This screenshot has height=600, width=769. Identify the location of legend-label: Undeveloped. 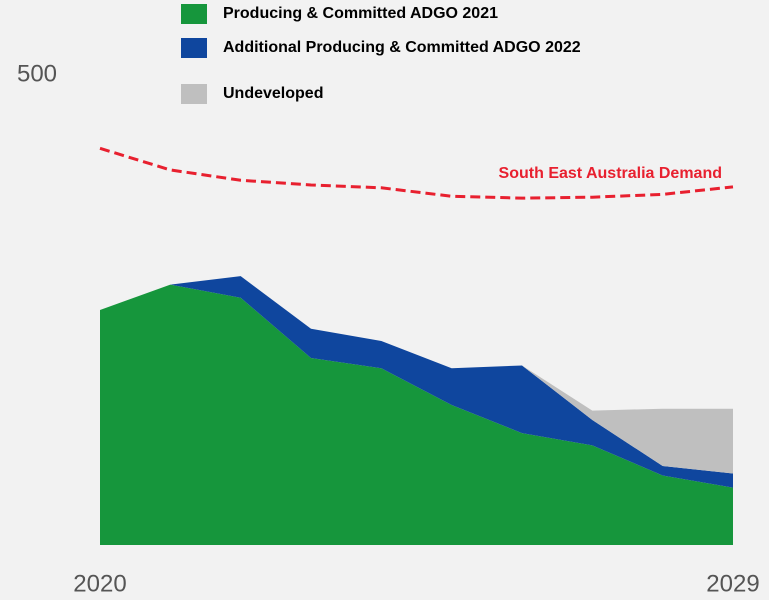
(273, 93).